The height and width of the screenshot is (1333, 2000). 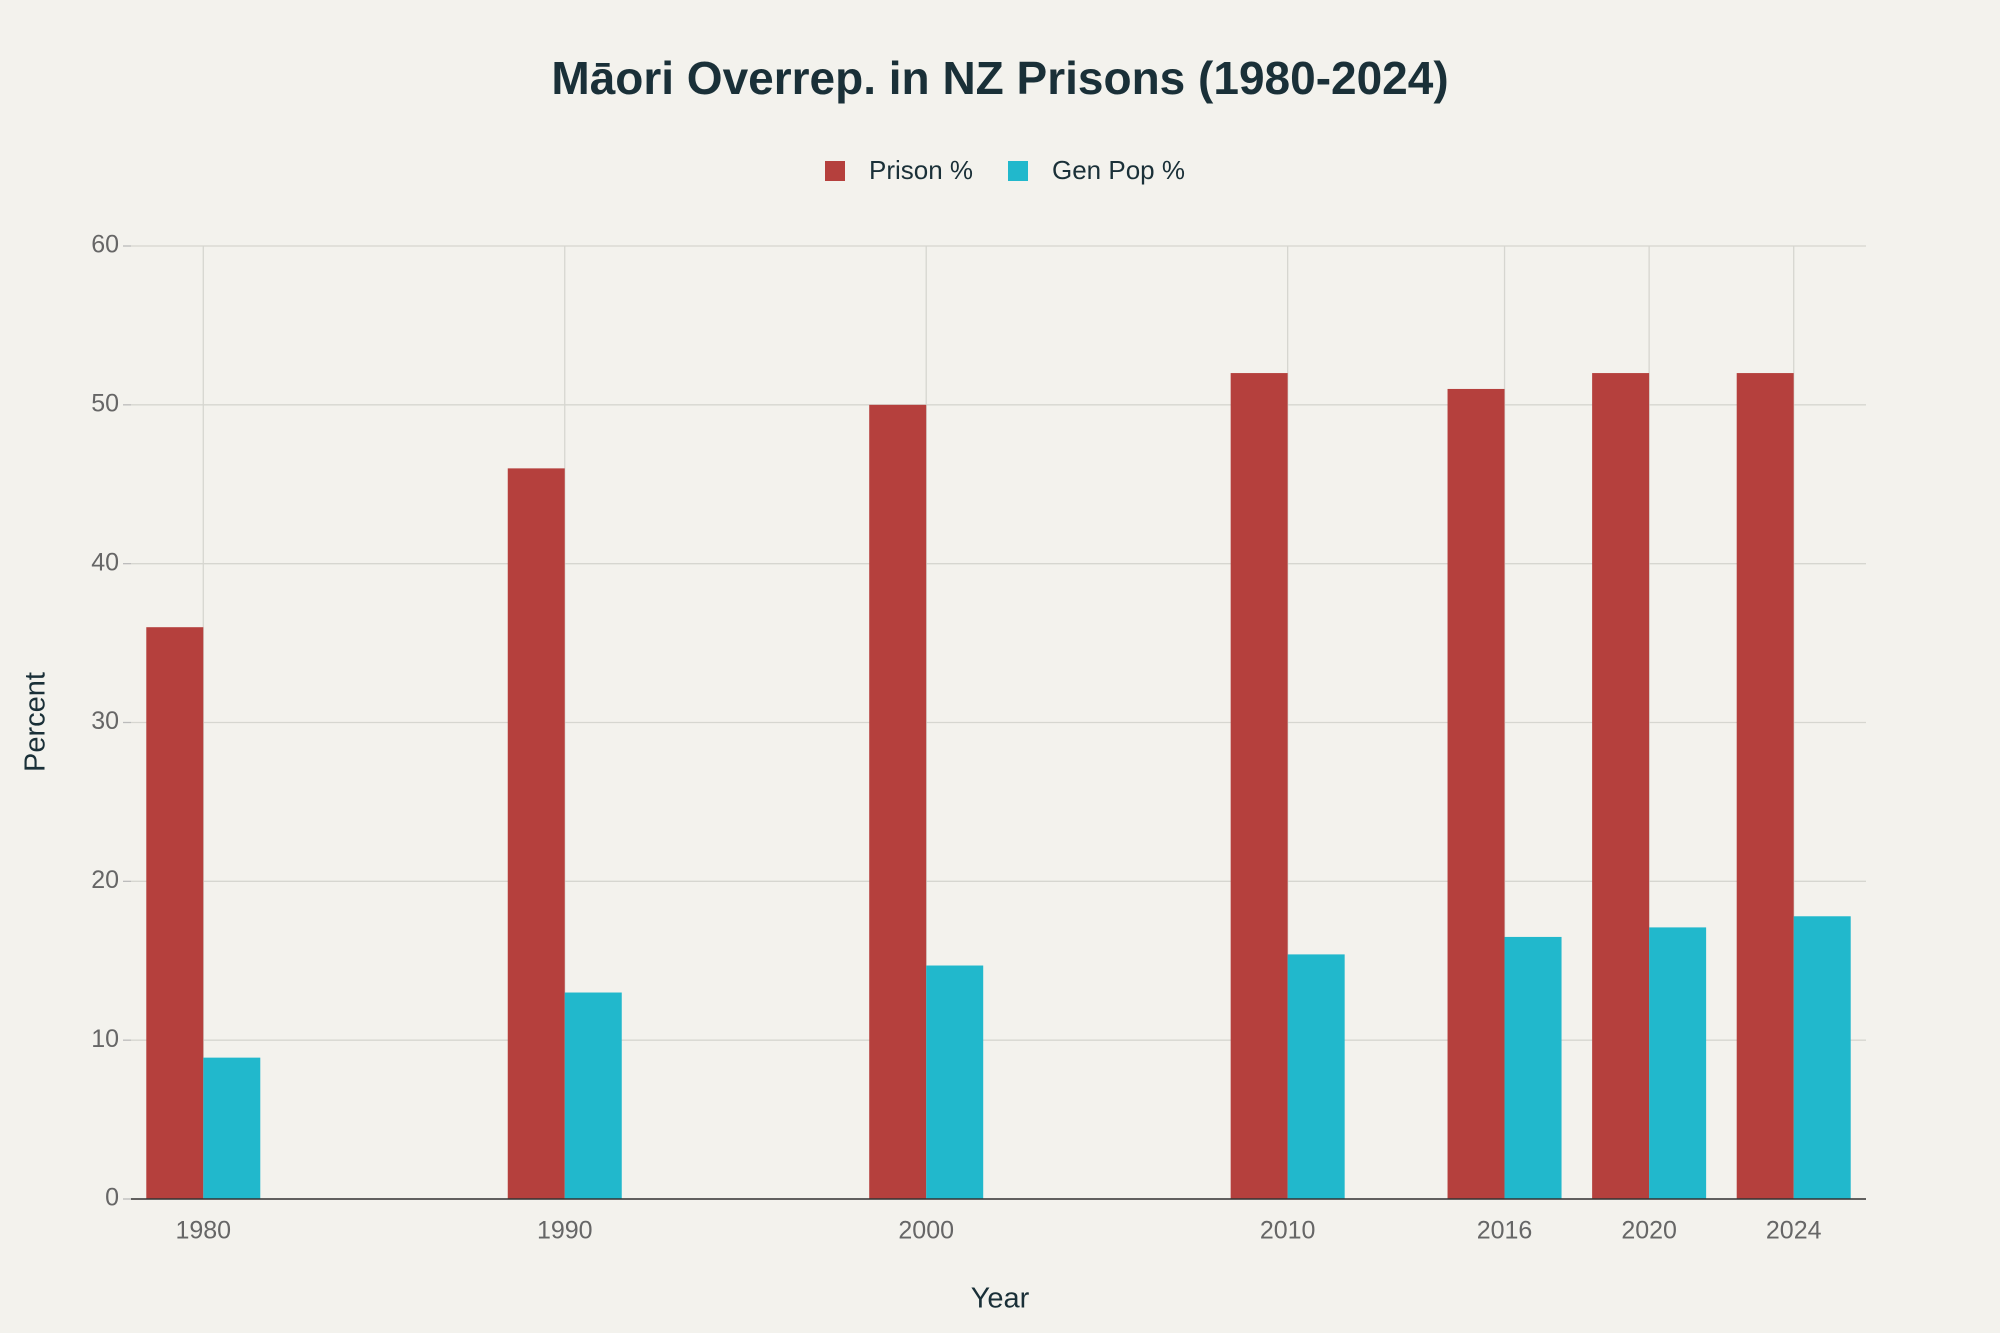 I want to click on chart-title: Māori Overrep. in NZ Prisons (1980-2024), so click(x=999, y=78).